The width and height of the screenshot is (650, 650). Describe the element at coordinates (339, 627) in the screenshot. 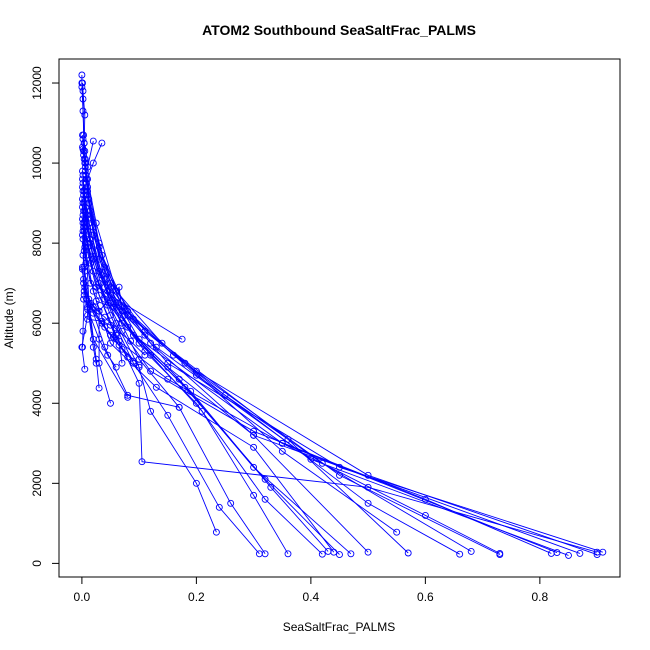

I see `x-axis-label: SeaSaltFrac_PALMS` at that location.